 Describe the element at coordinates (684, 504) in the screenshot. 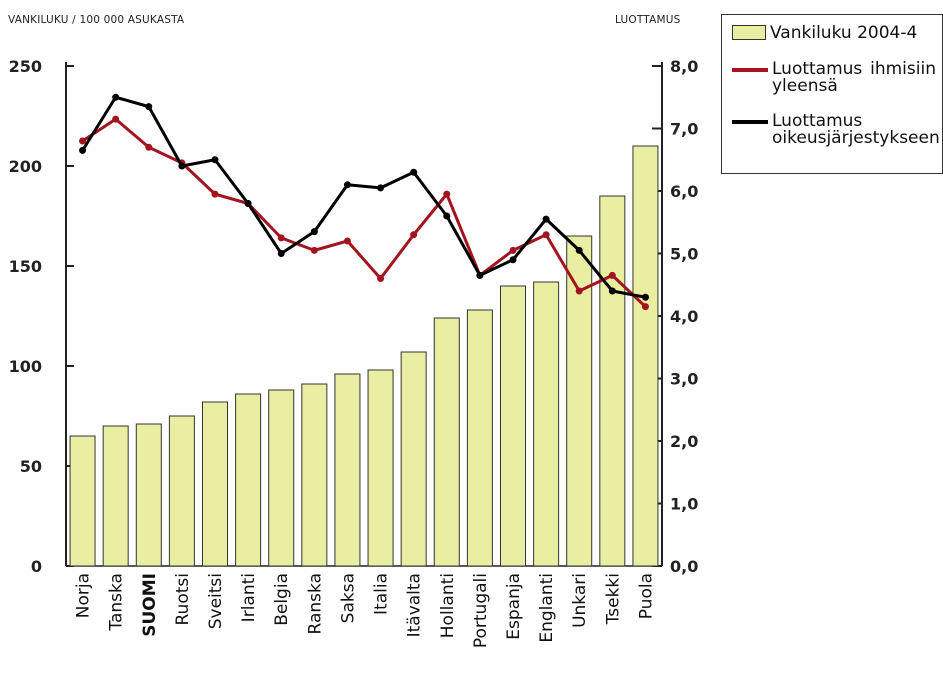

I see `right-axis-tick-label: 1,0` at that location.